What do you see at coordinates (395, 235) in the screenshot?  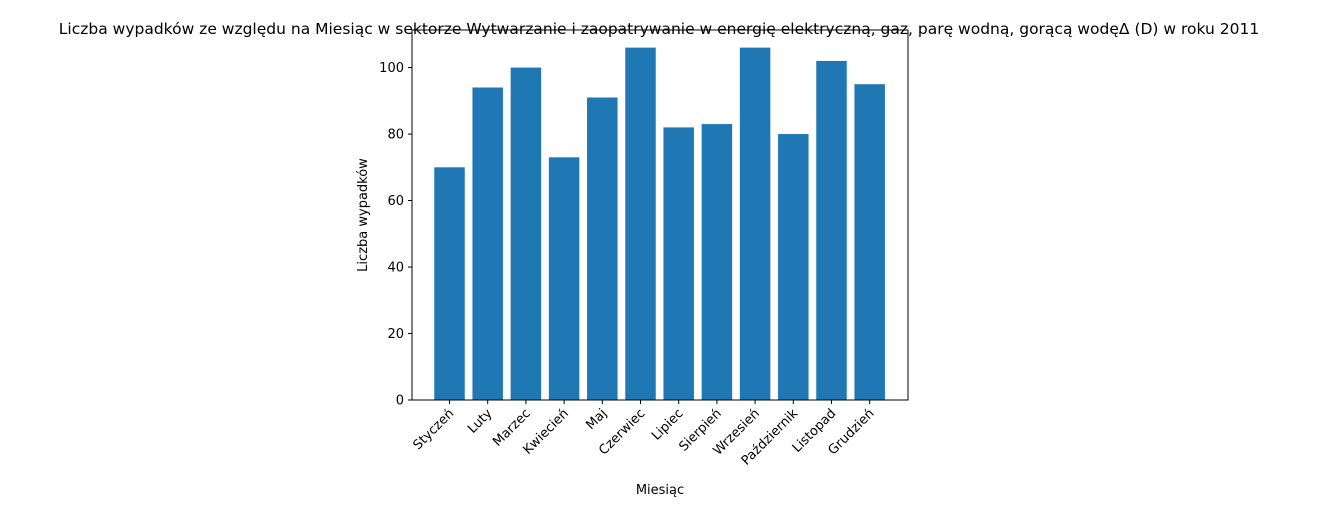 I see `y-axis: 0 20 40 60 80 100` at bounding box center [395, 235].